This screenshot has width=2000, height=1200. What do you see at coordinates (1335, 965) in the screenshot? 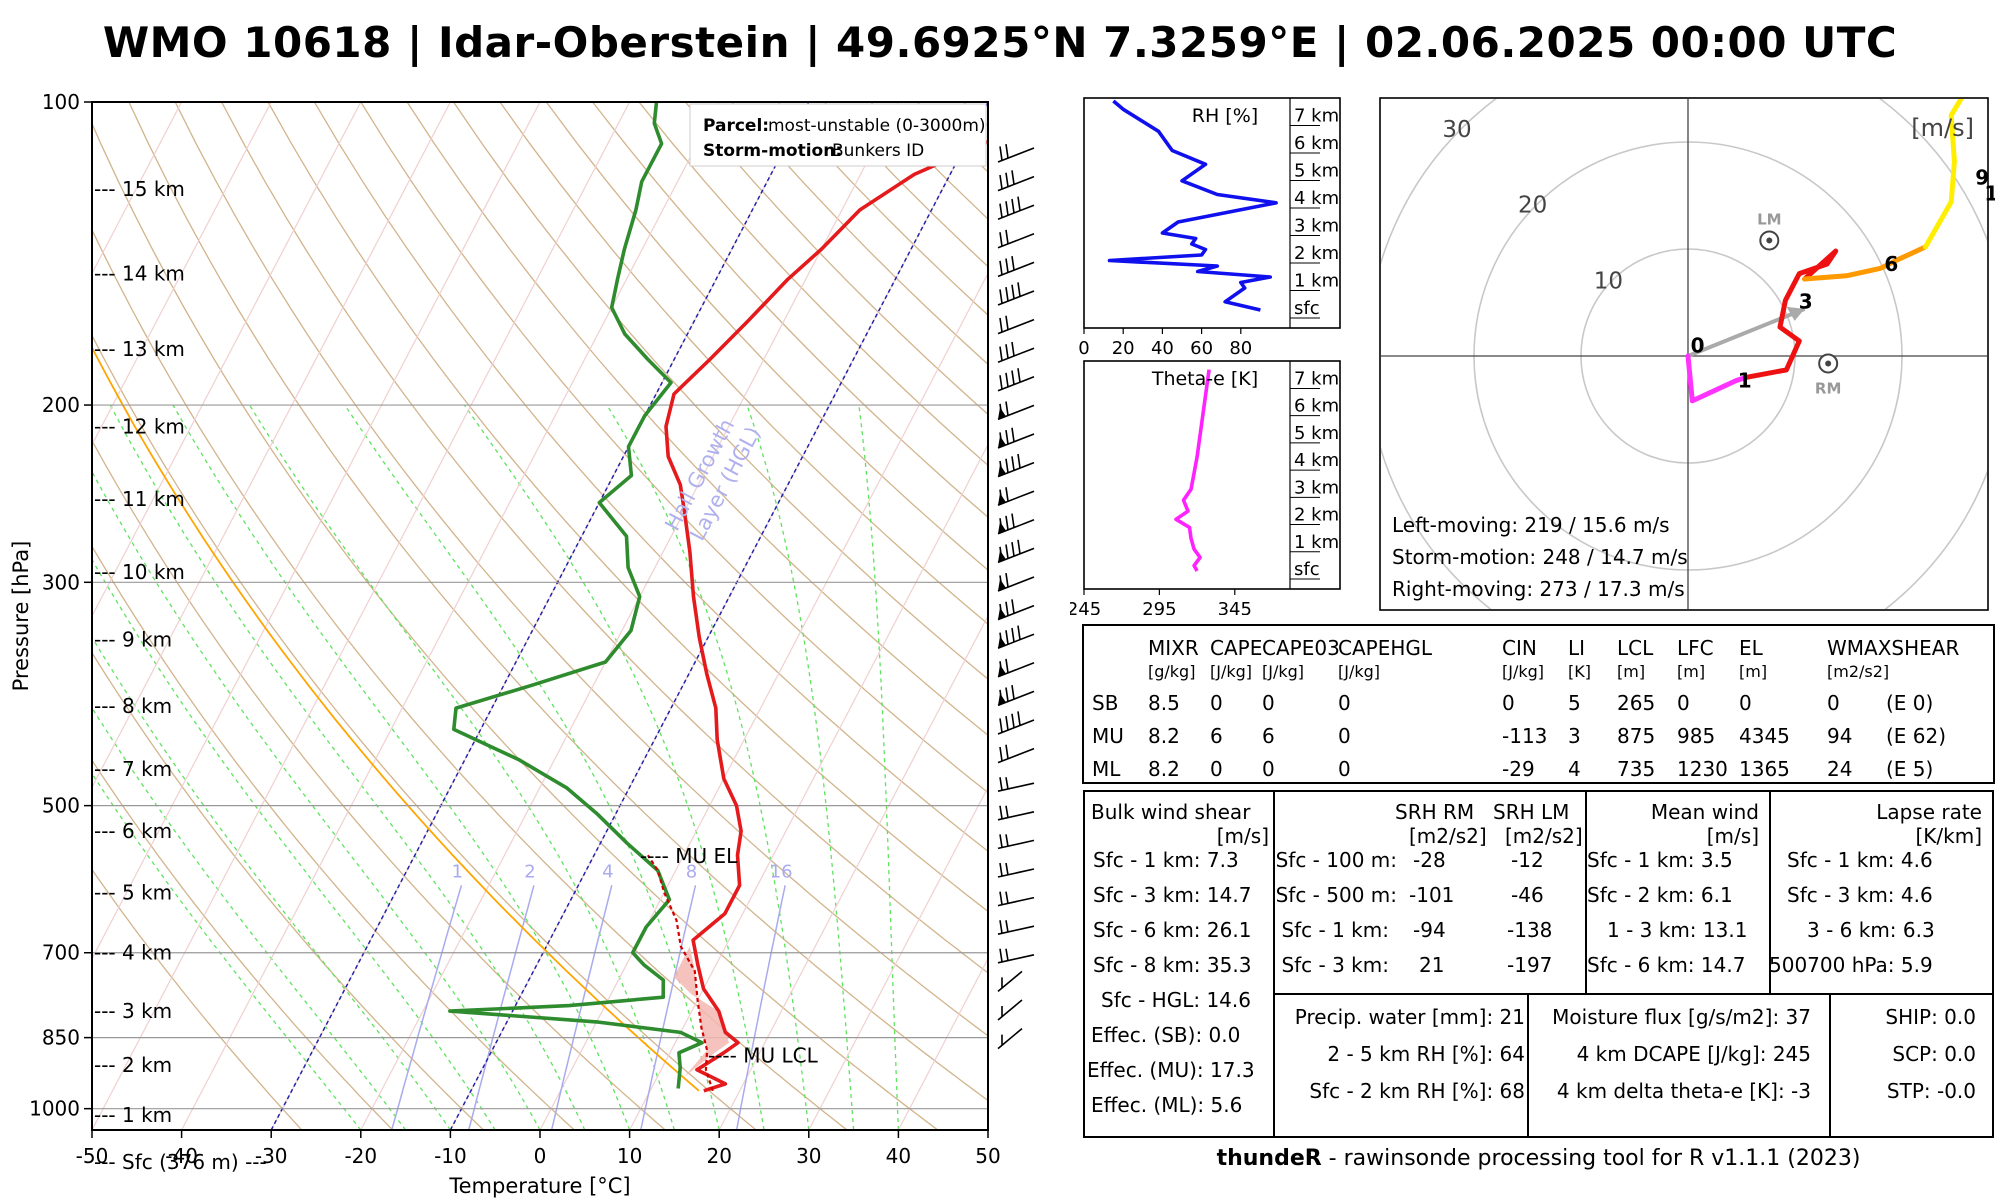
I see `srh-row-label: Sfc - 3 km:` at bounding box center [1335, 965].